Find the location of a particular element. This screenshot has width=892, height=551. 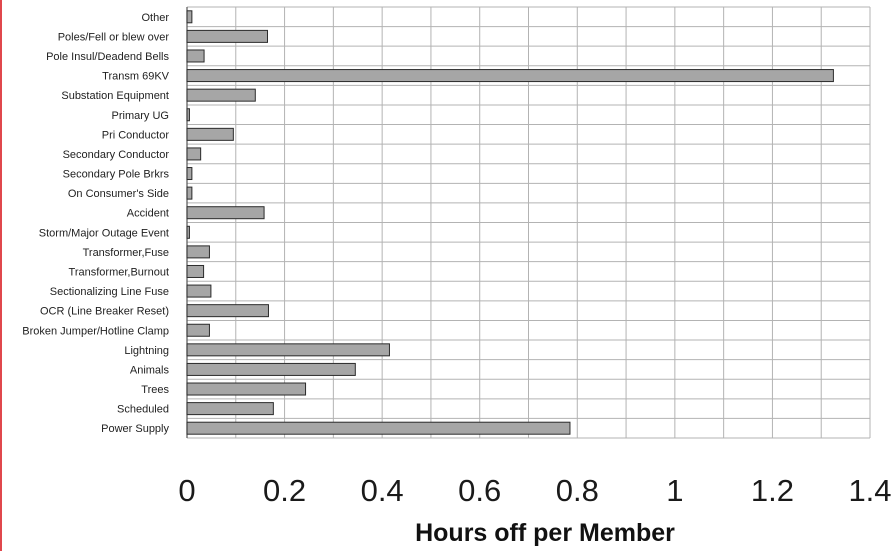

x-tick-label: 0.8 is located at coordinates (577, 490).